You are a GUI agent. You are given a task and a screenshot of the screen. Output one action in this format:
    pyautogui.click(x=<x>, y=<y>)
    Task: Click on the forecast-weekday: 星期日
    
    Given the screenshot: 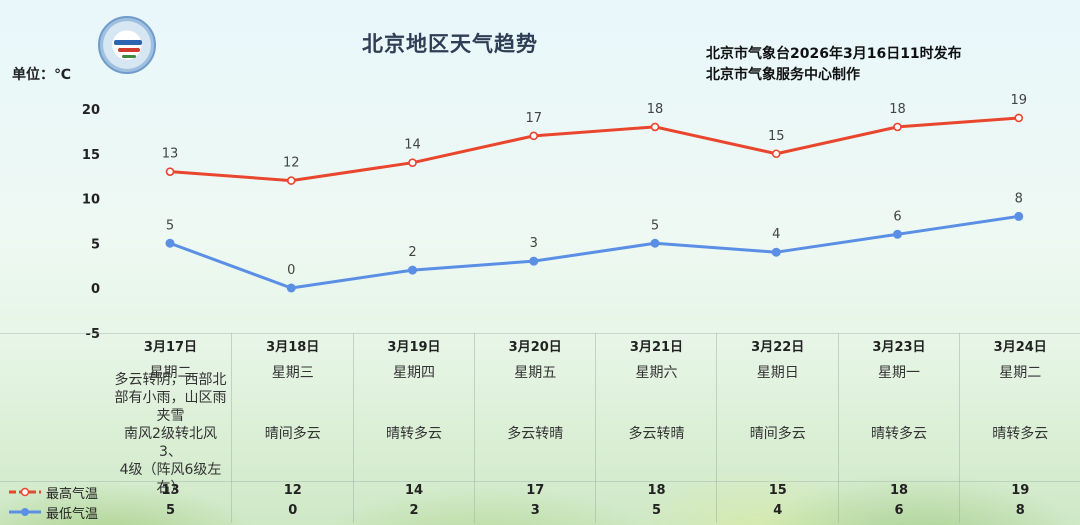 What is the action you would take?
    pyautogui.click(x=777, y=373)
    